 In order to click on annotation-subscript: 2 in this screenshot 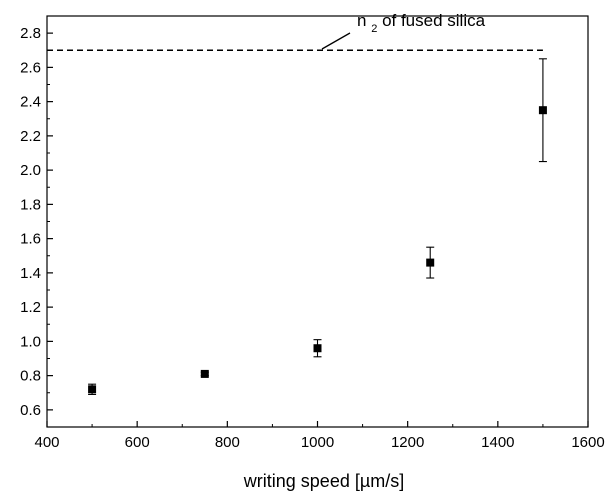, I will do `click(374, 29)`.